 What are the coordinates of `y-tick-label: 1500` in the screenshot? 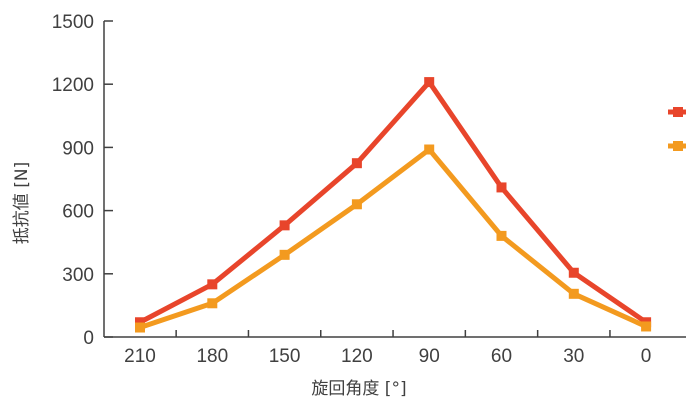 It's located at (73, 22).